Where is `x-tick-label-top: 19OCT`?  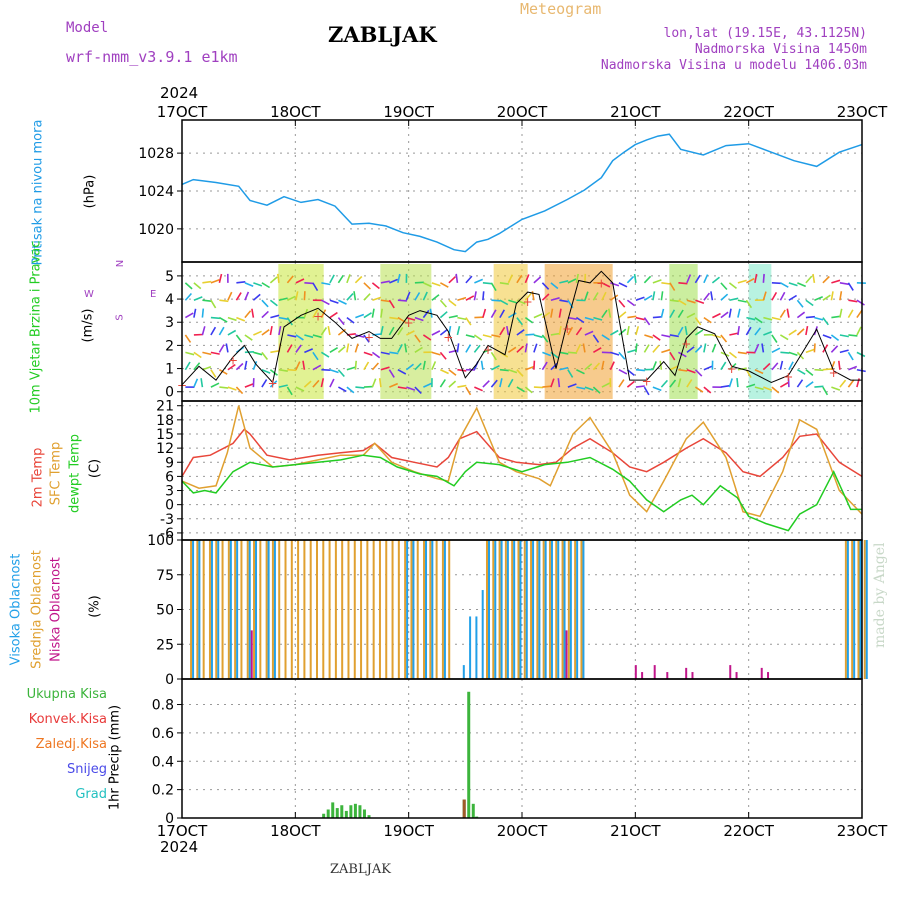 x-tick-label-top: 19OCT is located at coordinates (408, 112).